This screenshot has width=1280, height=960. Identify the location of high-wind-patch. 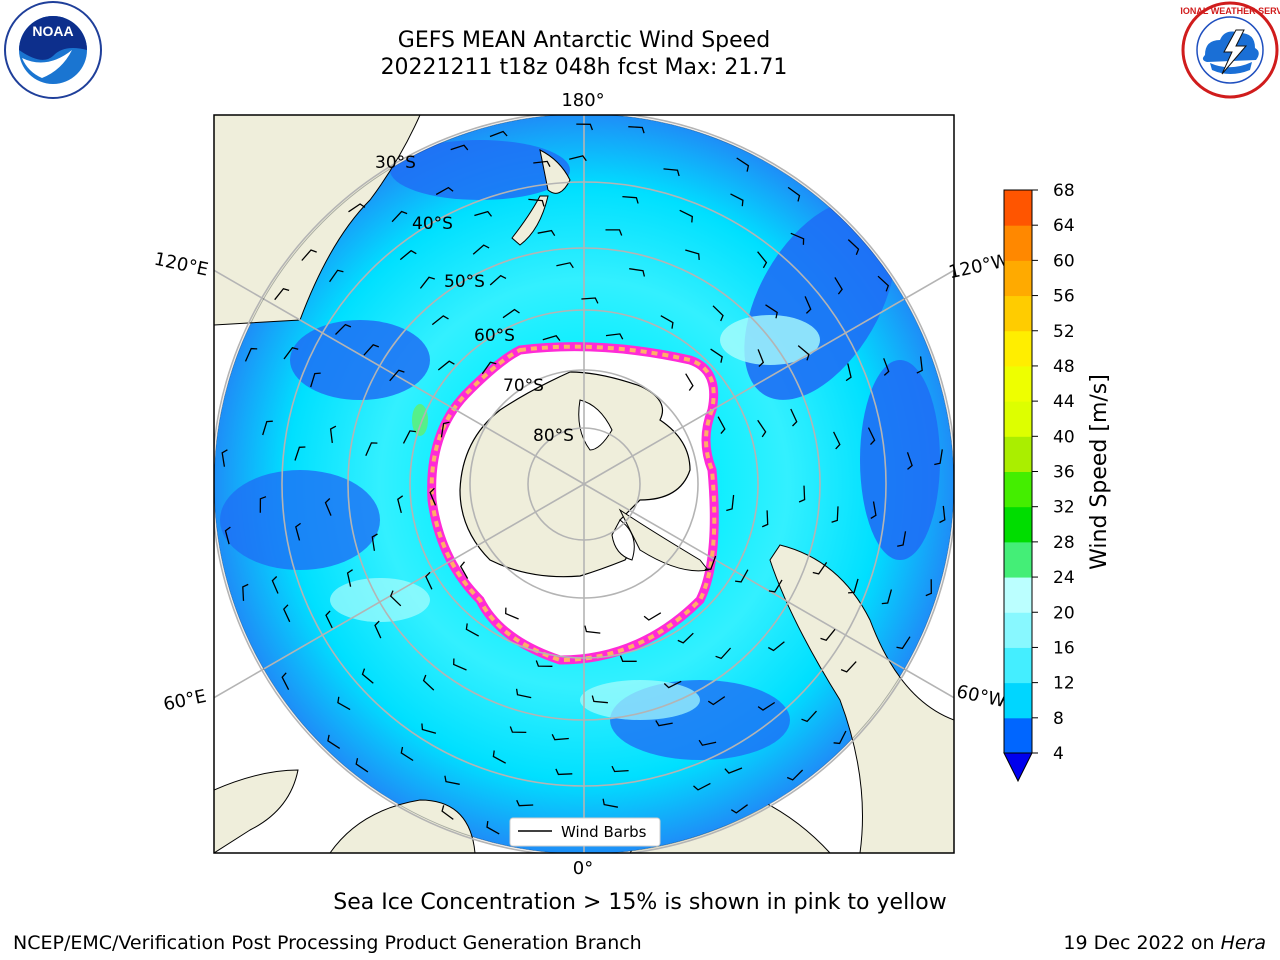
(770, 340).